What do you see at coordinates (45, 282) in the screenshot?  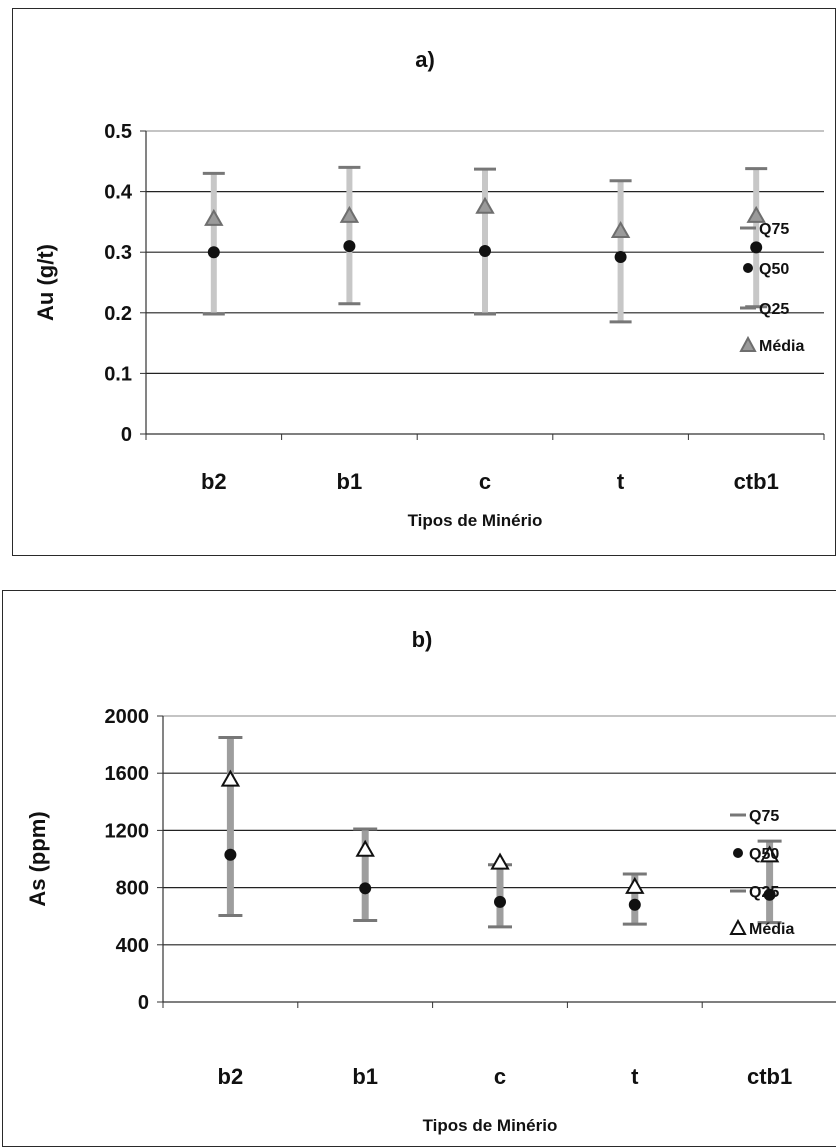 I see `y-axis-label: Au (g/t)` at bounding box center [45, 282].